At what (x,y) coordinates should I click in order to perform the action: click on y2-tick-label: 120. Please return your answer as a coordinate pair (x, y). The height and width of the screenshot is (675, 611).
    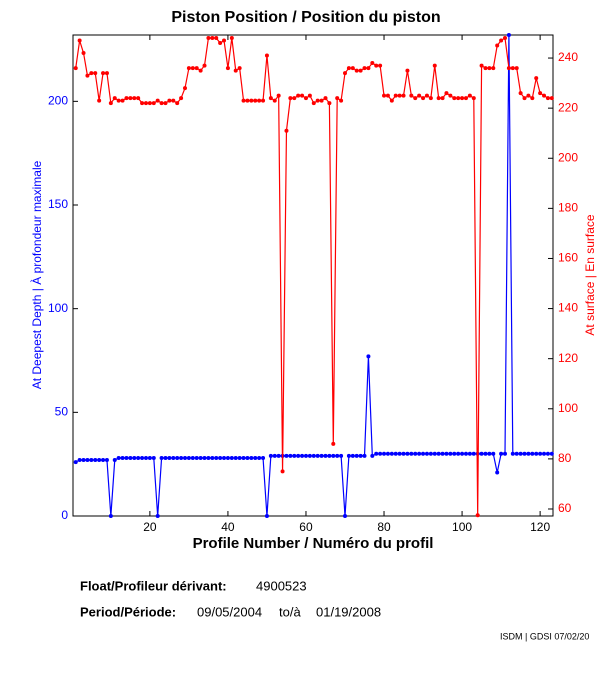
    Looking at the image, I should click on (568, 358).